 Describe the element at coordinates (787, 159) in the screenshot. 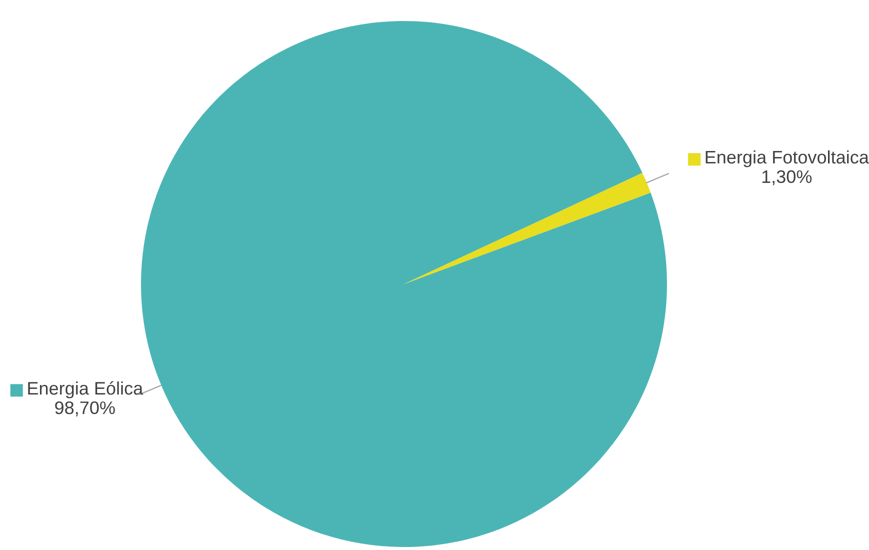

I see `legend-label: Energia Fotovoltaica` at that location.